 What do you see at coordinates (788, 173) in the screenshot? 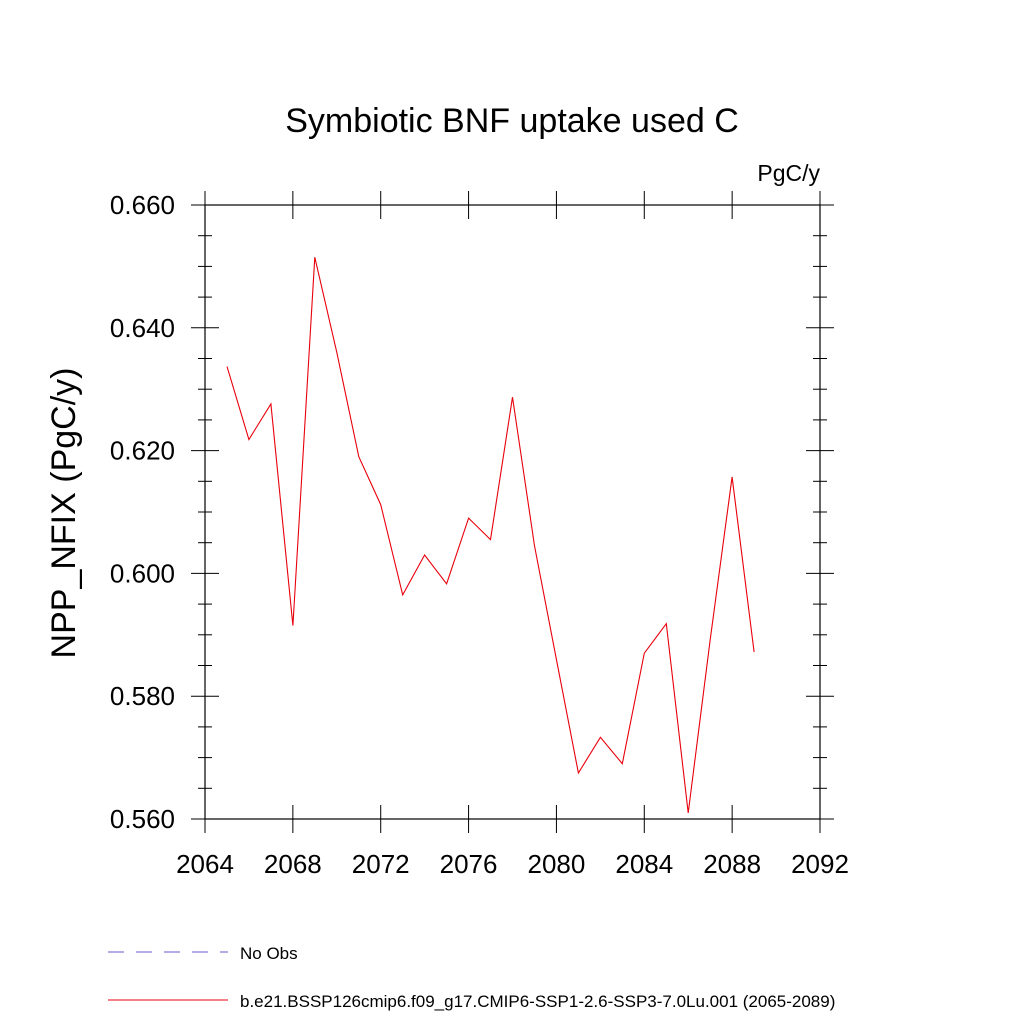
I see `units-label: PgC/y` at bounding box center [788, 173].